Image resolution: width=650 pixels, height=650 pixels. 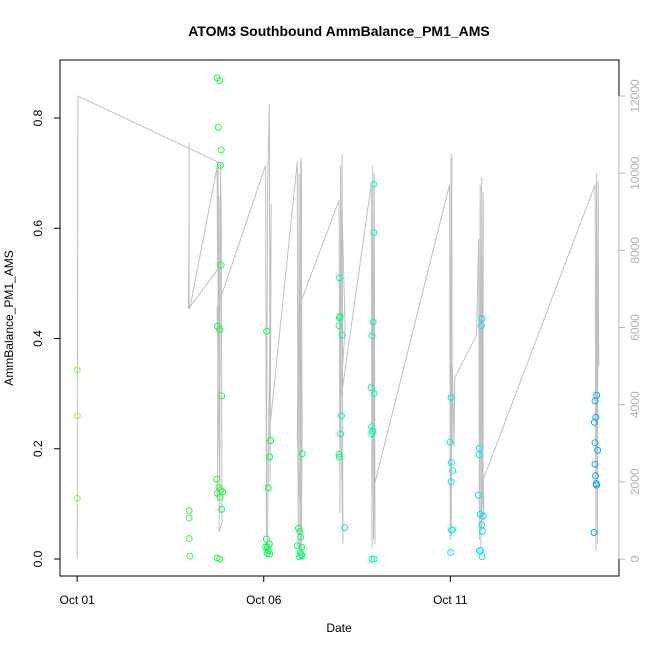 I want to click on y2-tick-label: 10000, so click(x=635, y=173).